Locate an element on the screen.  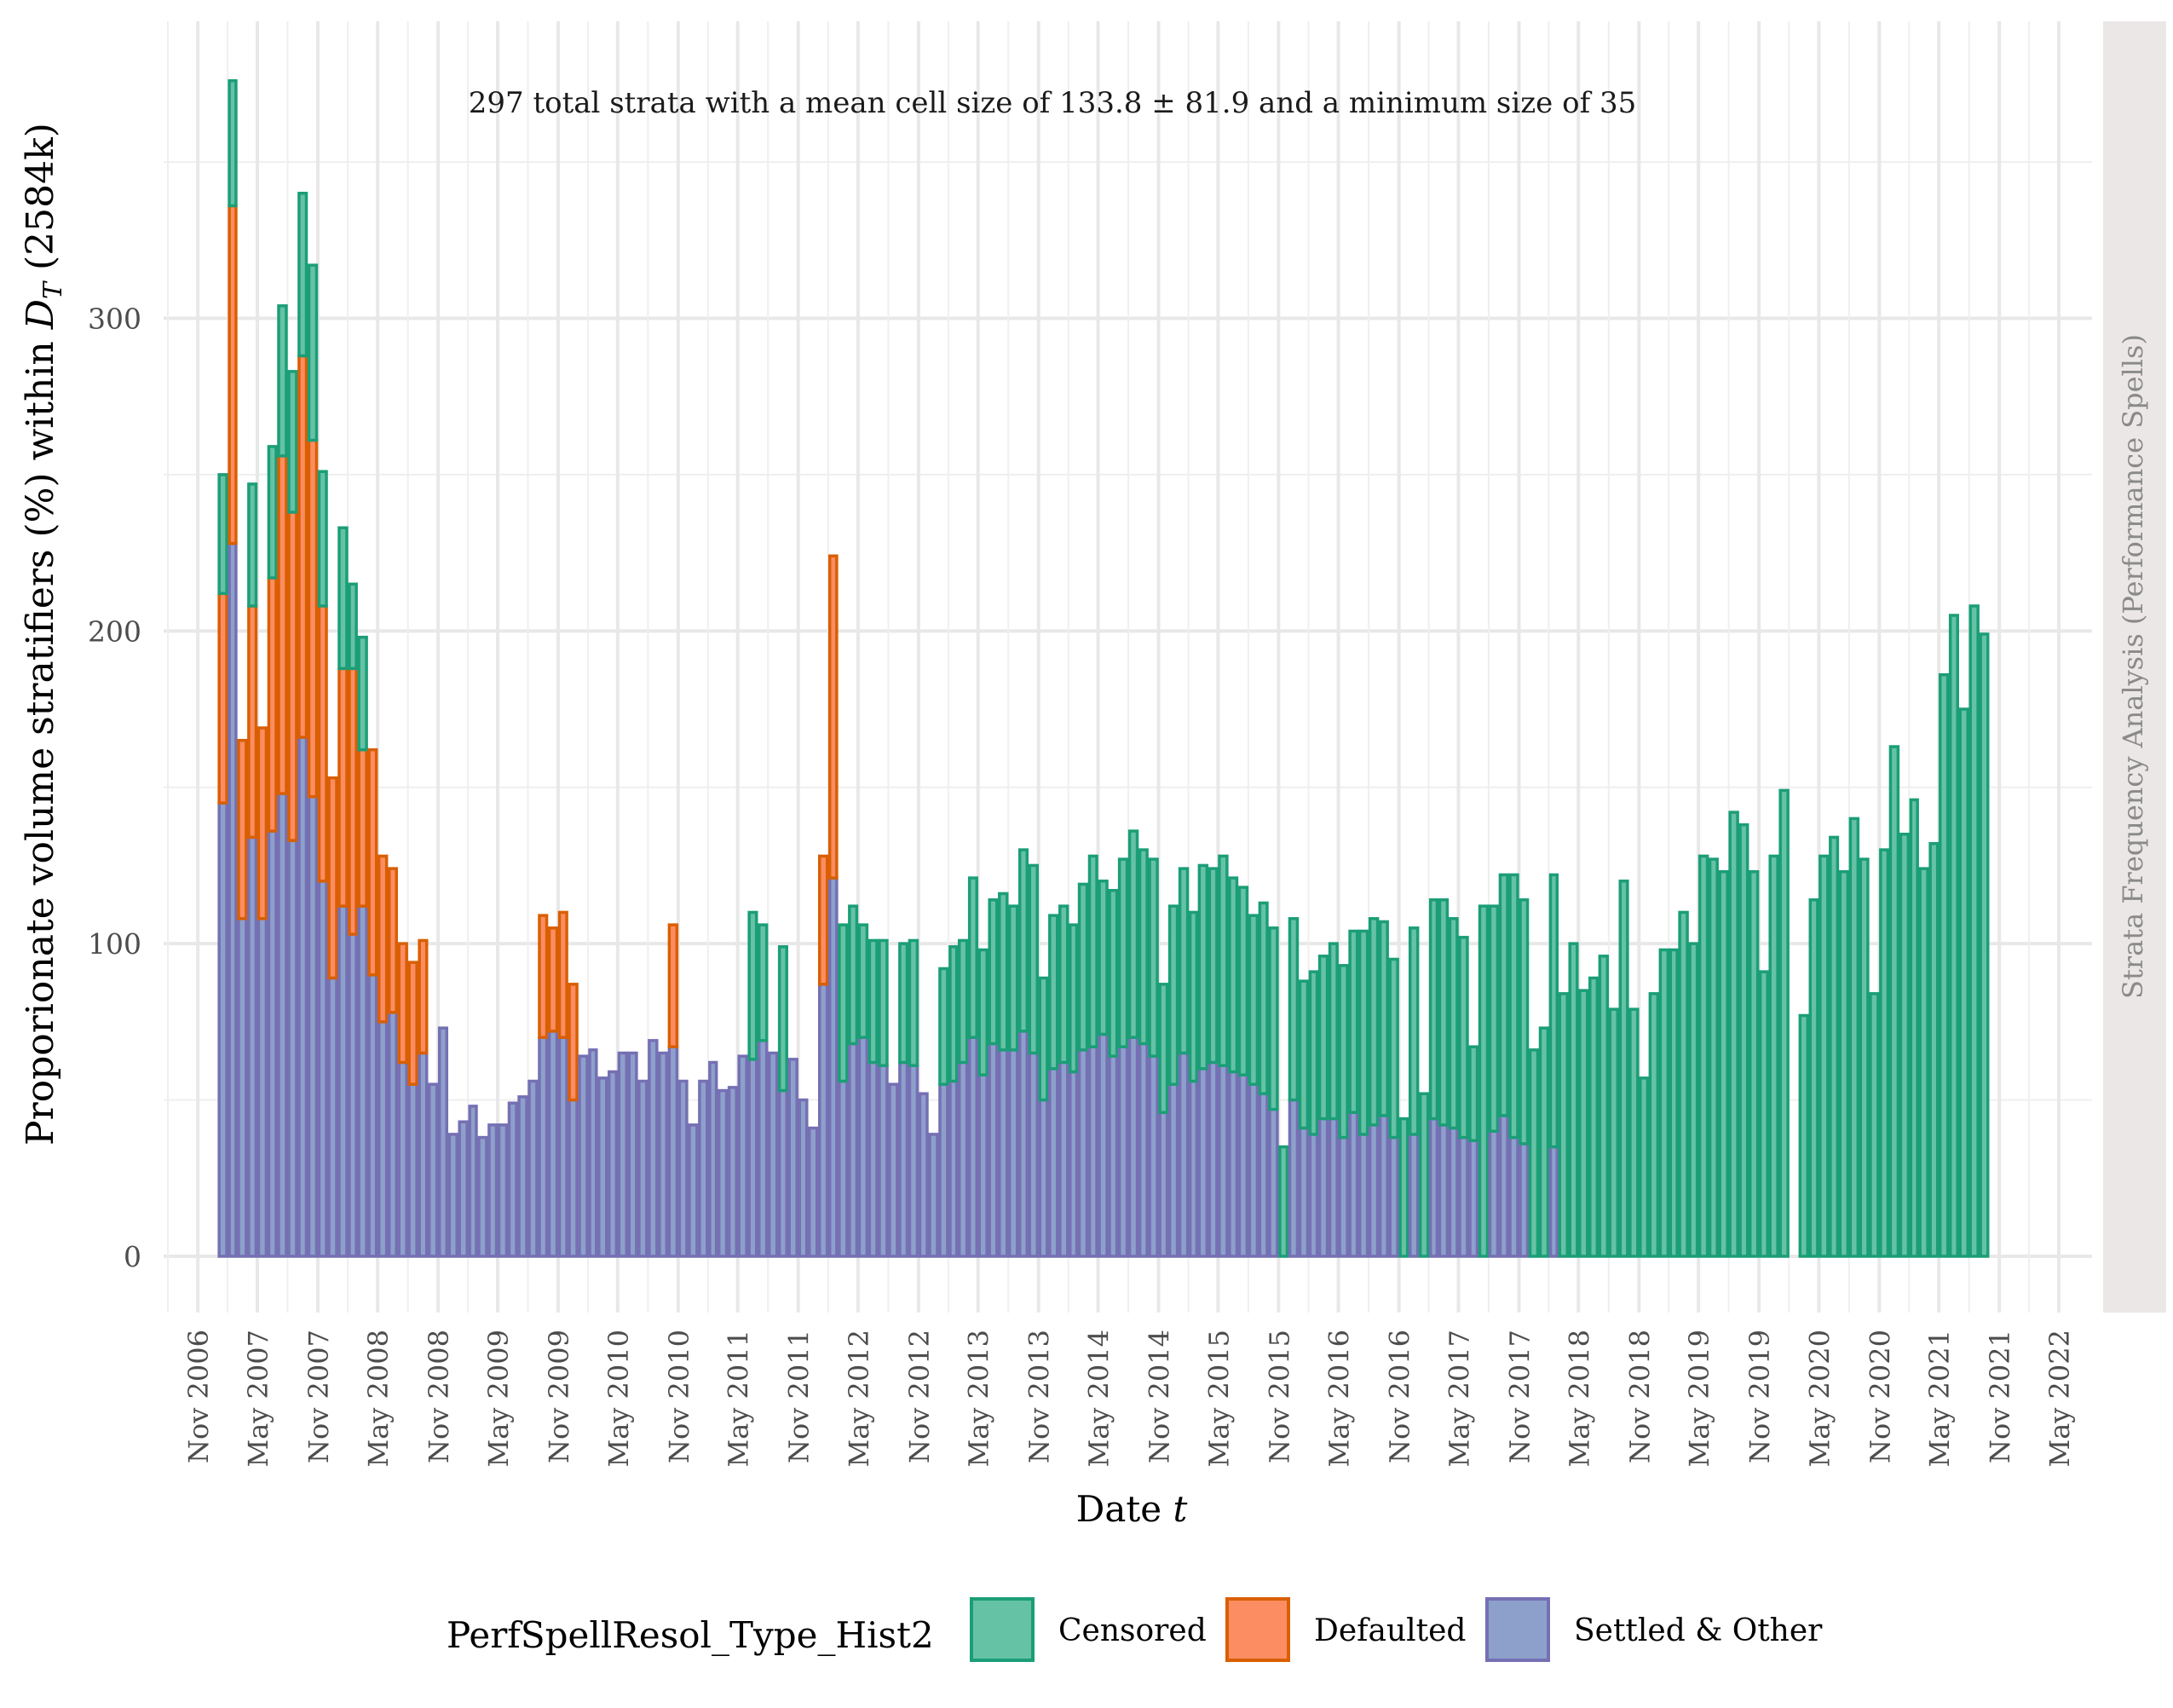
x-tick-label: Nov 2018 is located at coordinates (1639, 1396).